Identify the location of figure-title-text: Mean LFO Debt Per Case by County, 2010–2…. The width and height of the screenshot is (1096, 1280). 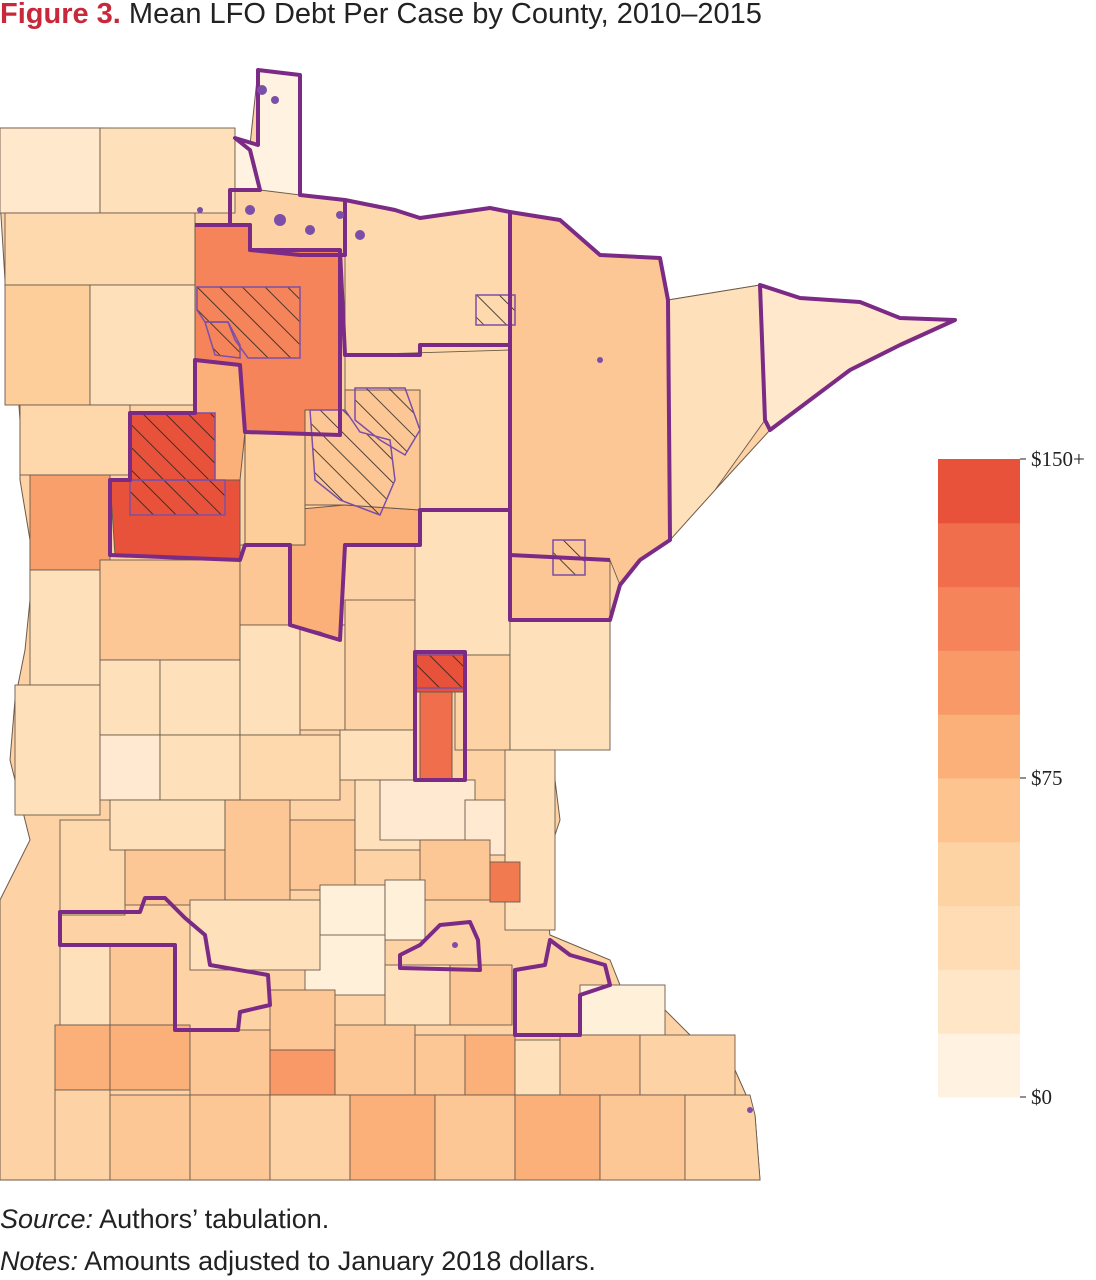
(445, 15).